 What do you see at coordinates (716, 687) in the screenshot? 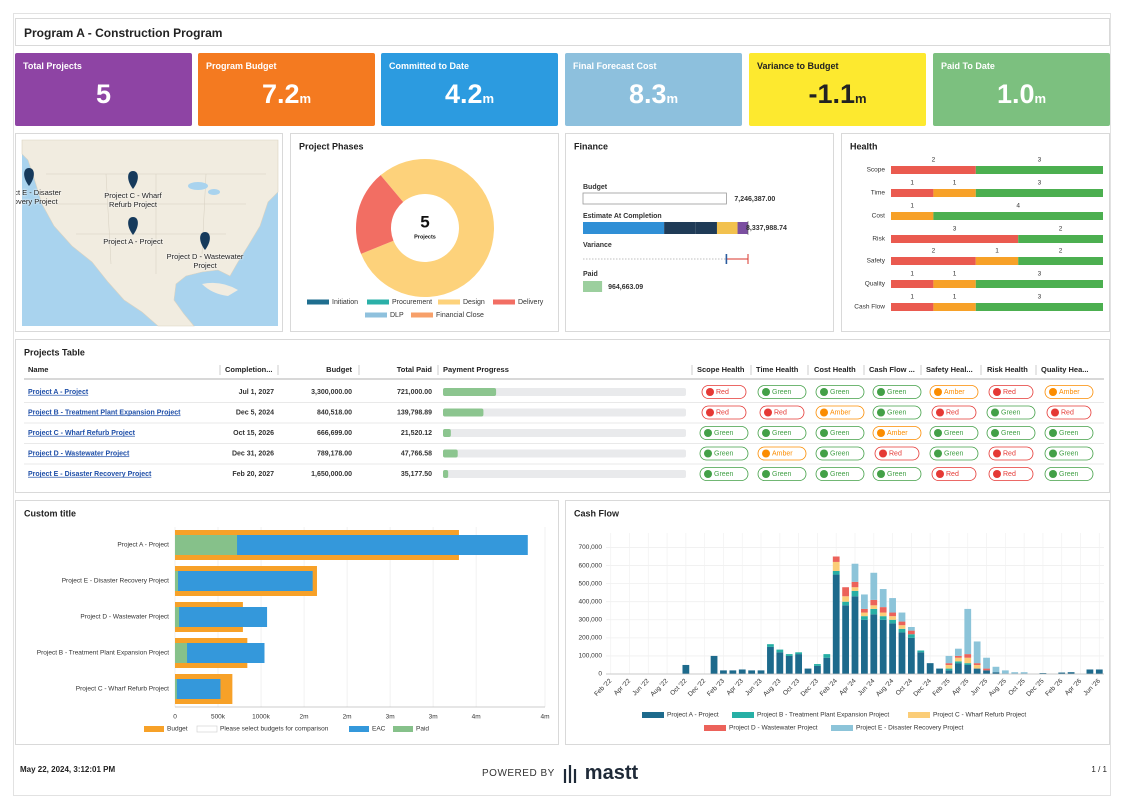
I see `x-tick-label: Feb '23` at bounding box center [716, 687].